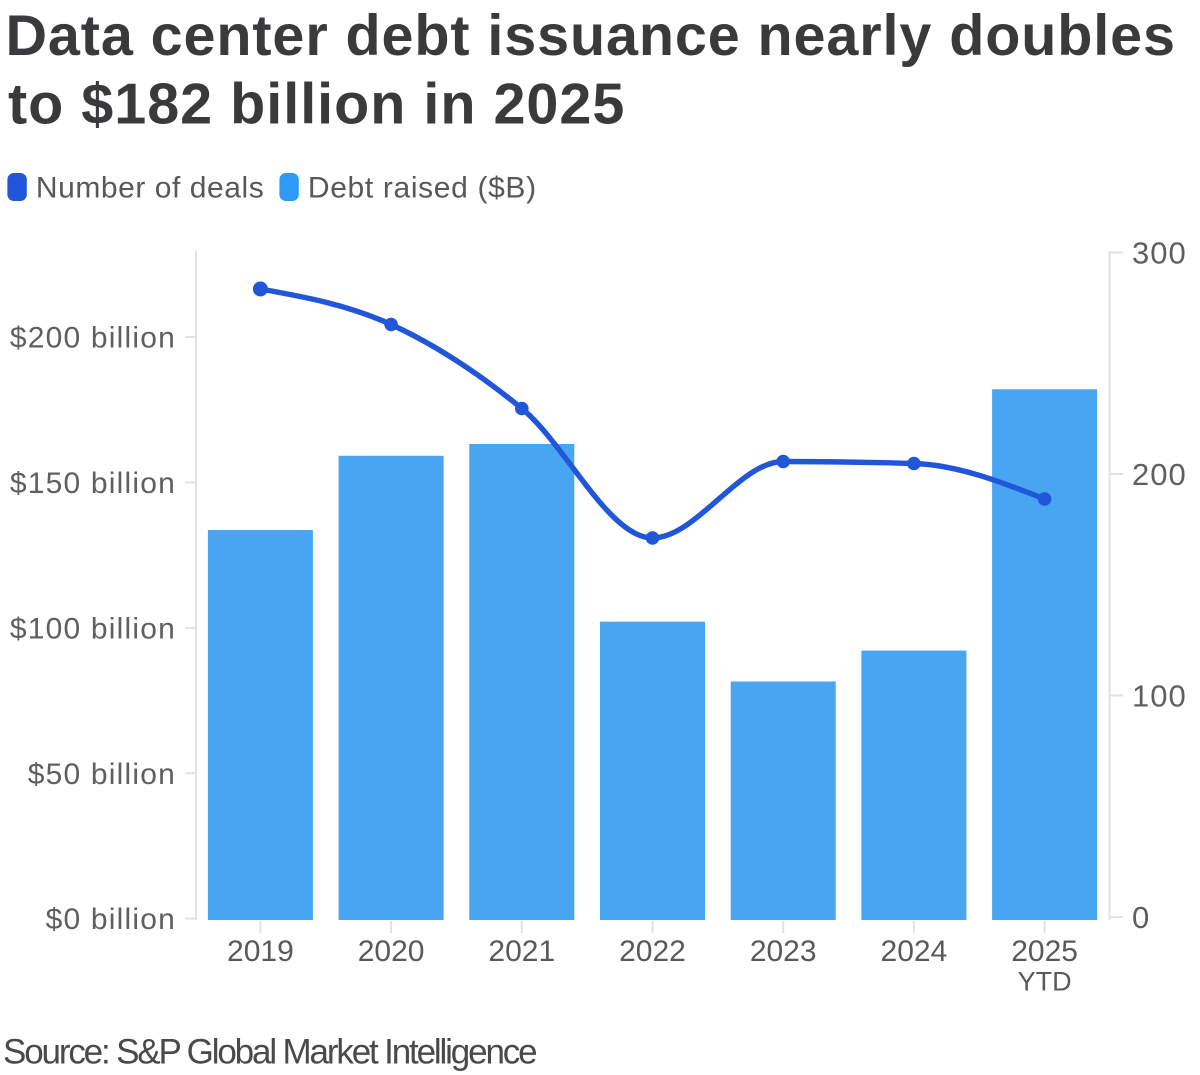 Image resolution: width=1200 pixels, height=1075 pixels. I want to click on svg-text: to $182 billion in 2025, so click(316, 104).